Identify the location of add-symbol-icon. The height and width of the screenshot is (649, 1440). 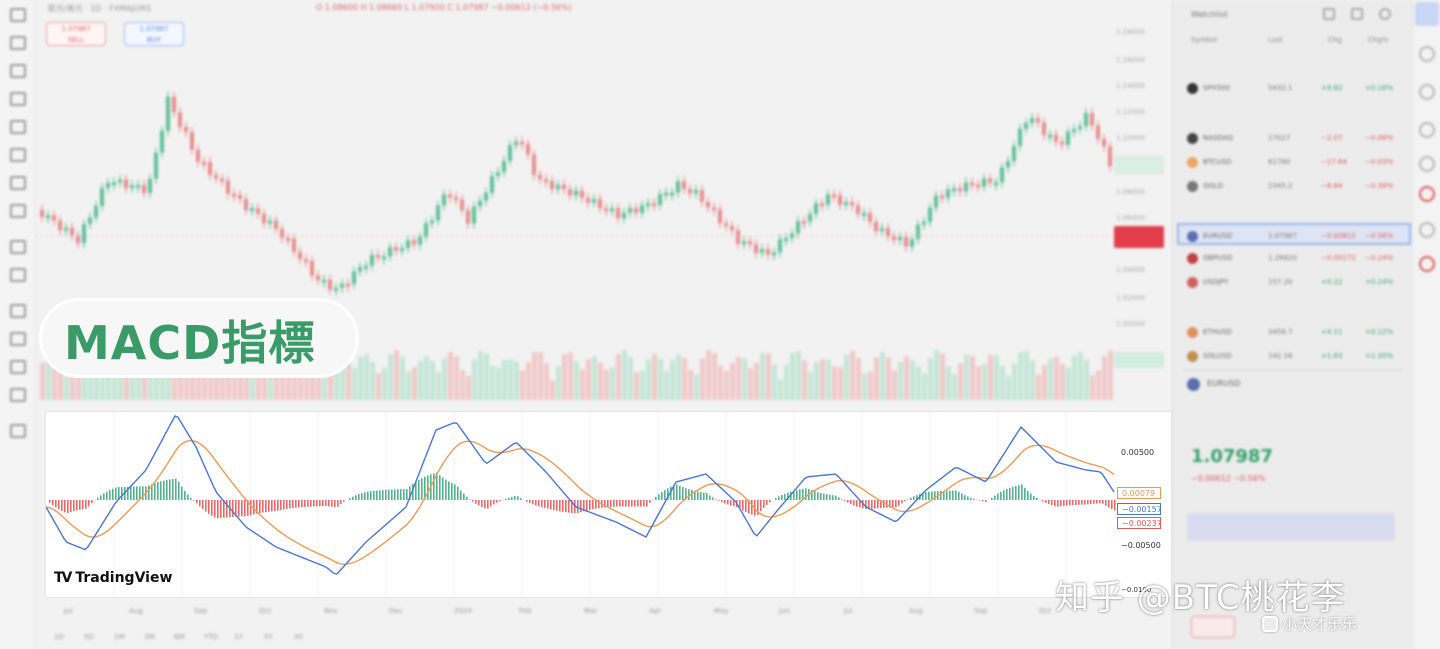
(1329, 14).